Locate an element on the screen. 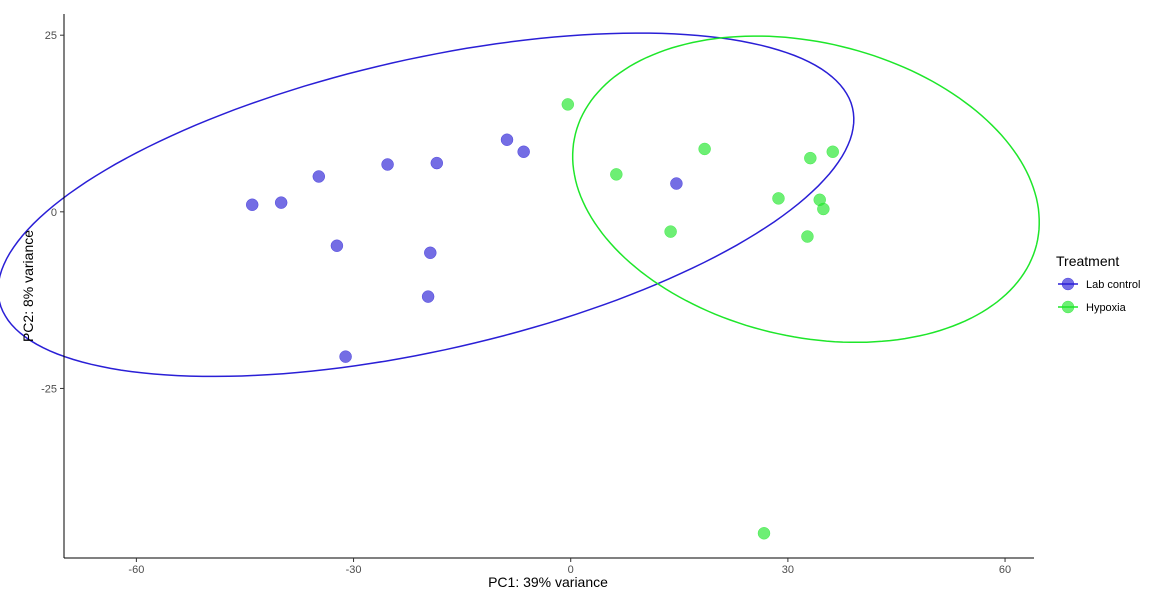 This screenshot has height=602, width=1168. x-tick-label: -60 is located at coordinates (136, 570).